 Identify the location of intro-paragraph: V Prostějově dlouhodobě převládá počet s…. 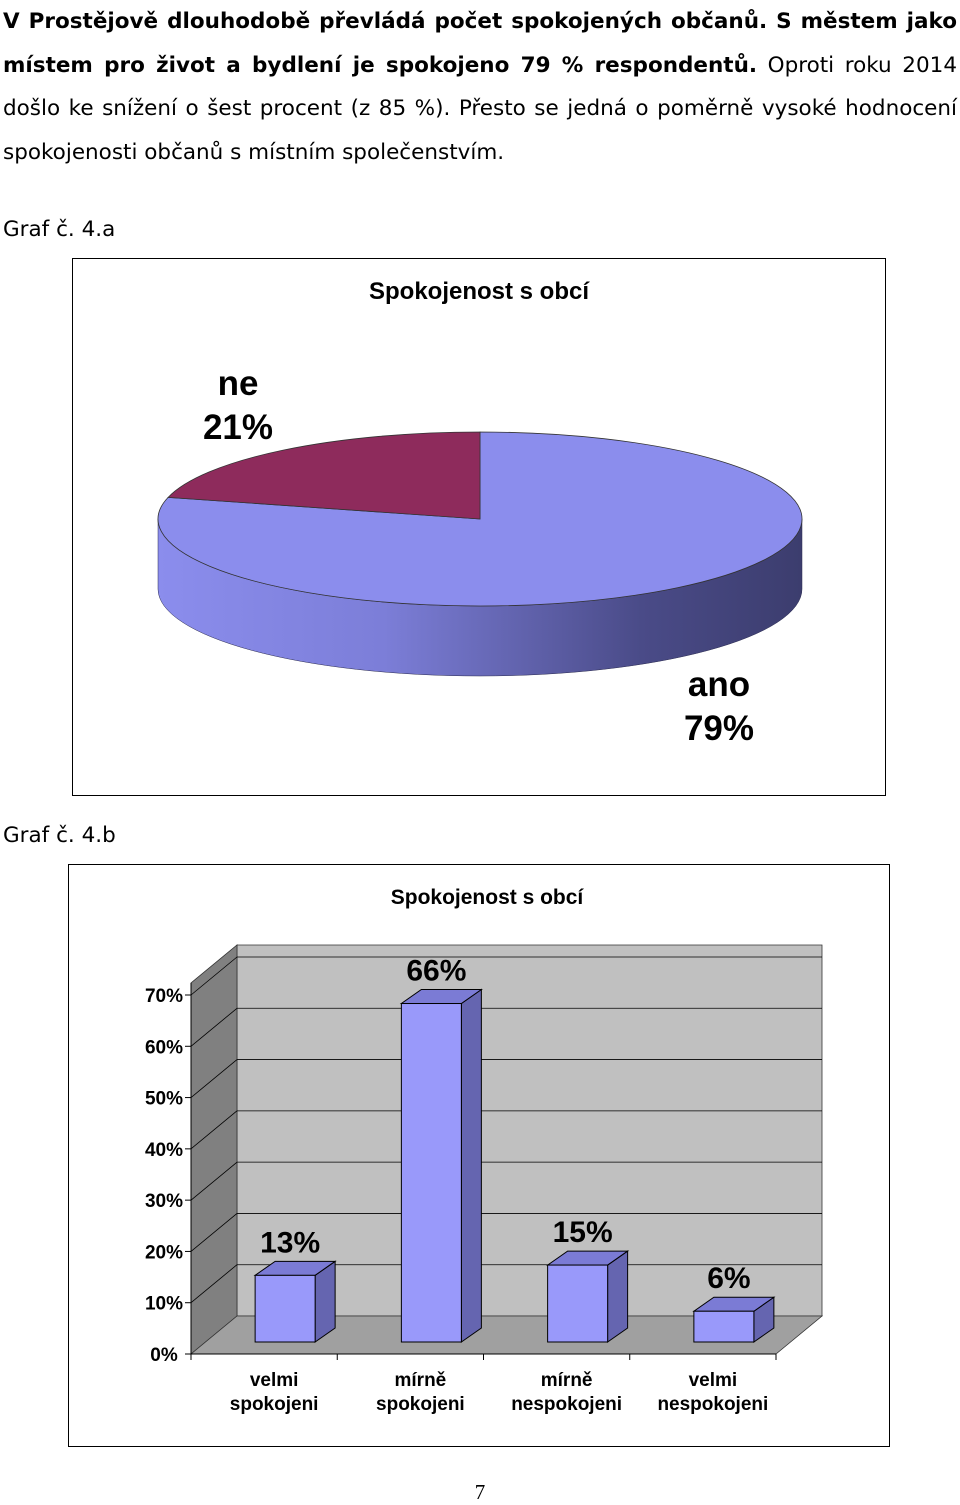
(480, 87).